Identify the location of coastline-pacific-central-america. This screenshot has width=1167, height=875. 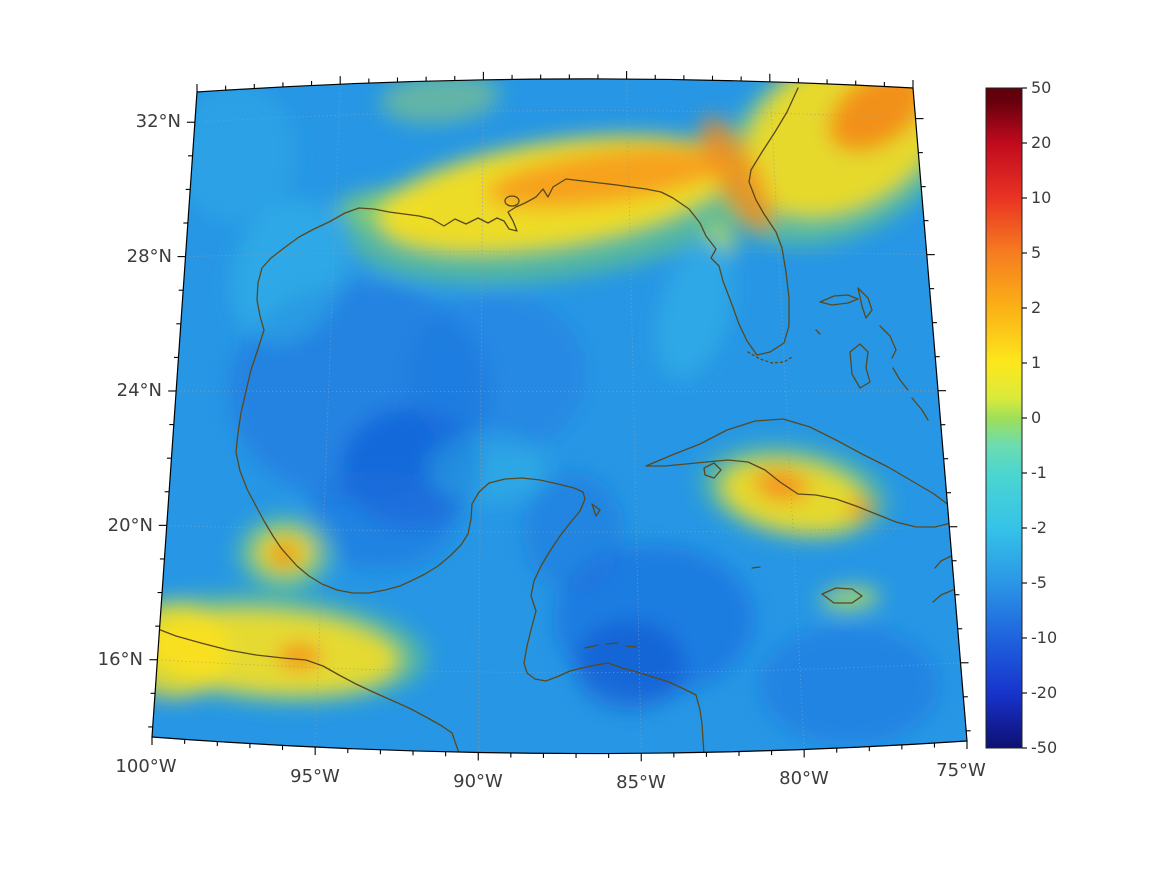
(306, 689).